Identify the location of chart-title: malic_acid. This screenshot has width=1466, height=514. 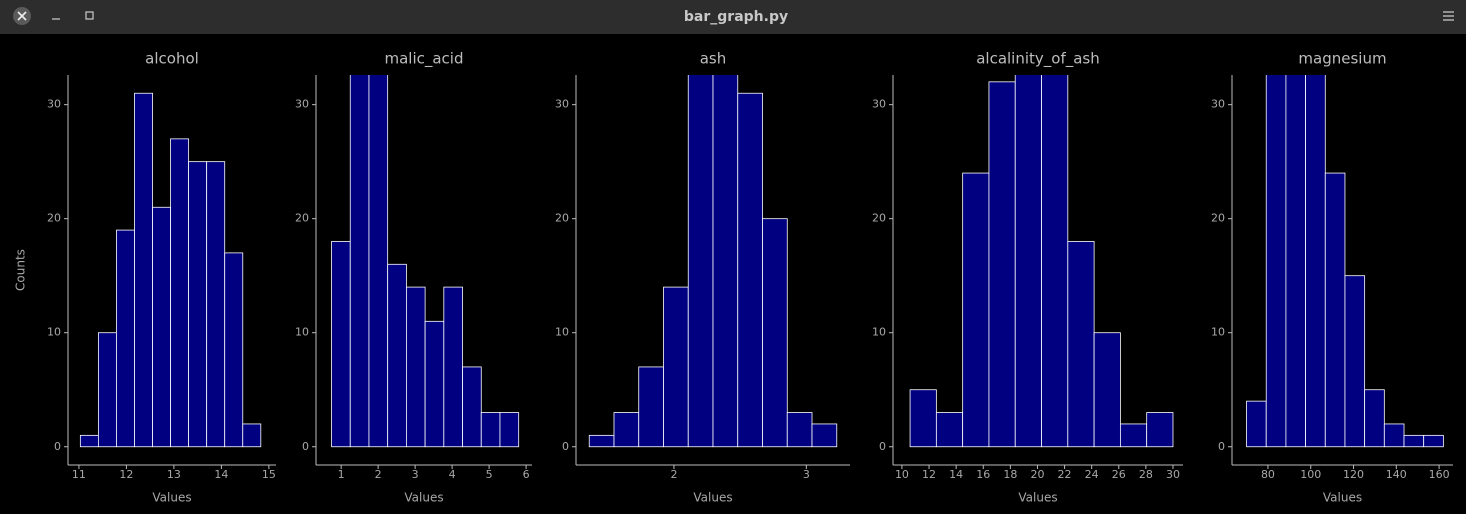
(423, 59).